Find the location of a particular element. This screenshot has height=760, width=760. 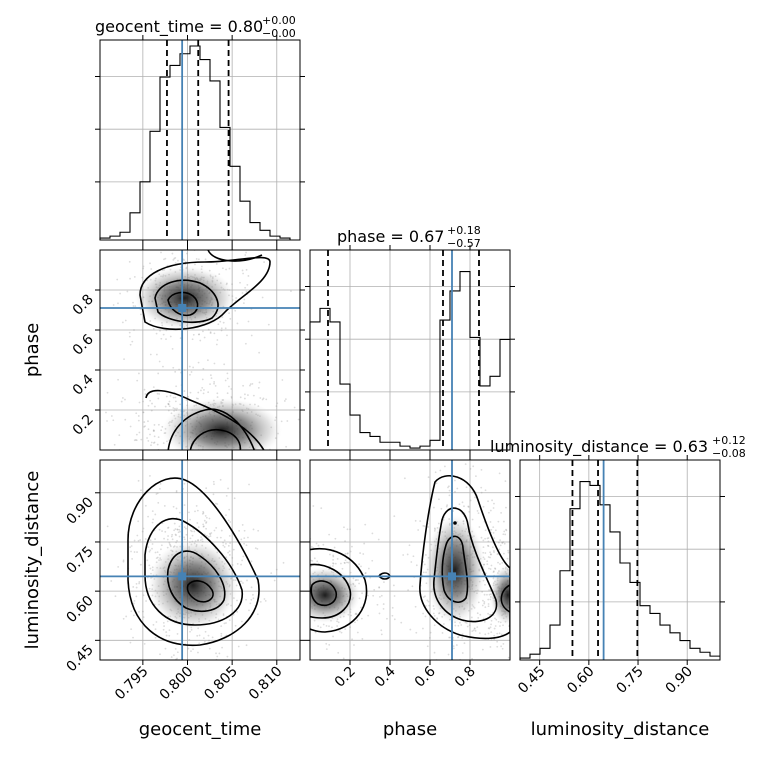

panel-frame is located at coordinates (200, 560).